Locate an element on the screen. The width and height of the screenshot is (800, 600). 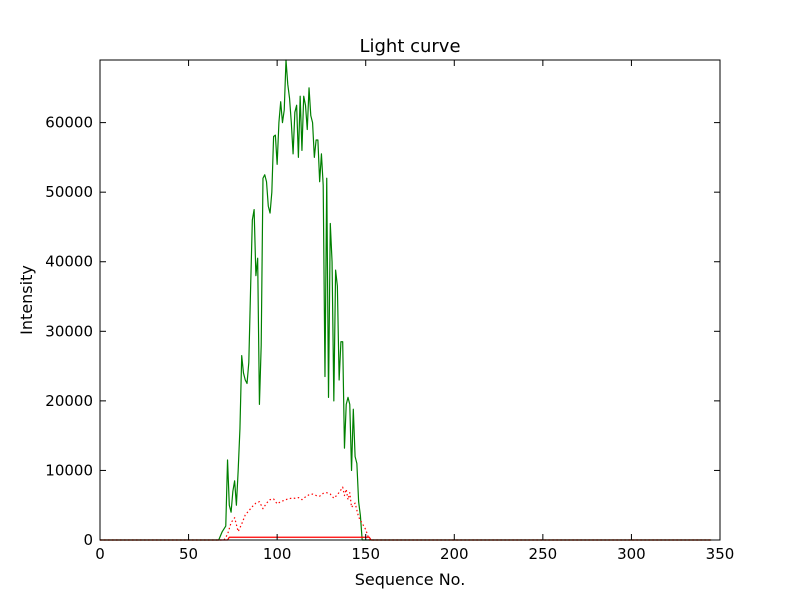
y-tick-label: 50000 is located at coordinates (69, 192).